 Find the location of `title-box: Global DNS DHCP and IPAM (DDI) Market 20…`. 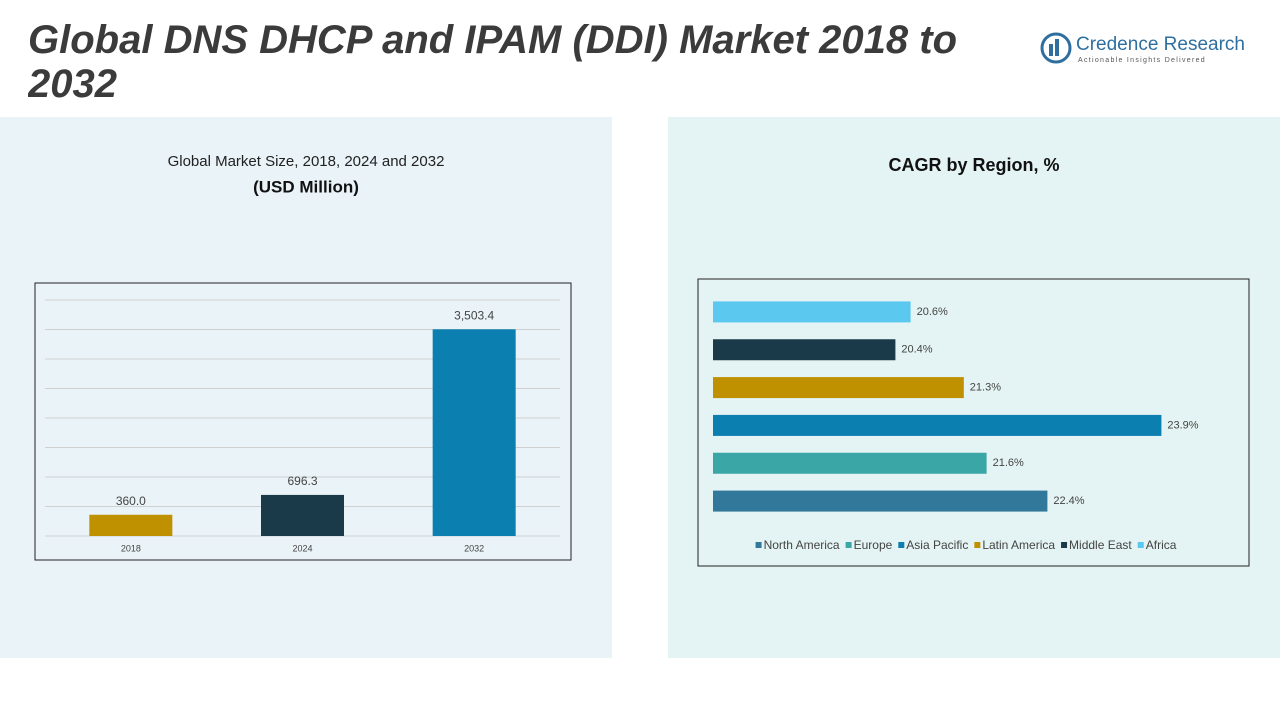

title-box: Global DNS DHCP and IPAM (DDI) Market 20… is located at coordinates (493, 62).